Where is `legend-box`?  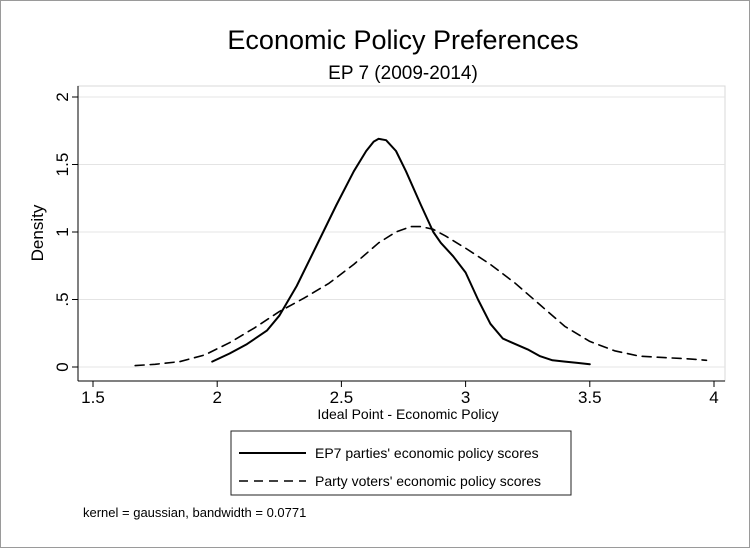 legend-box is located at coordinates (401, 463).